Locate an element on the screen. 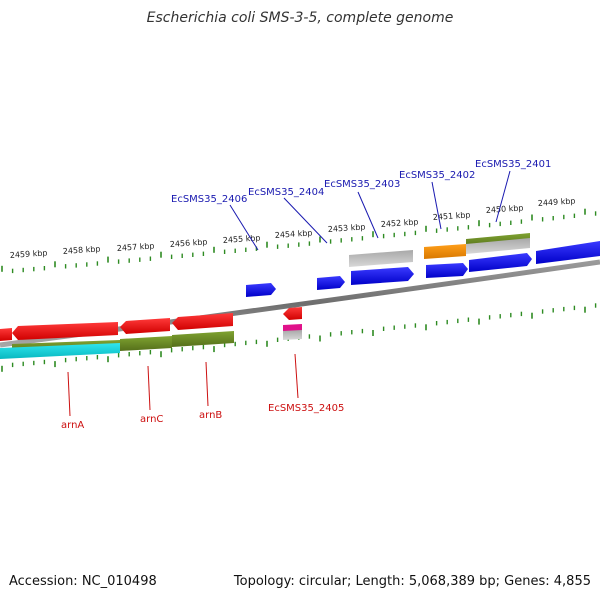 Image resolution: width=600 pixels, height=600 pixels. gene-arnC is located at coordinates (145, 326).